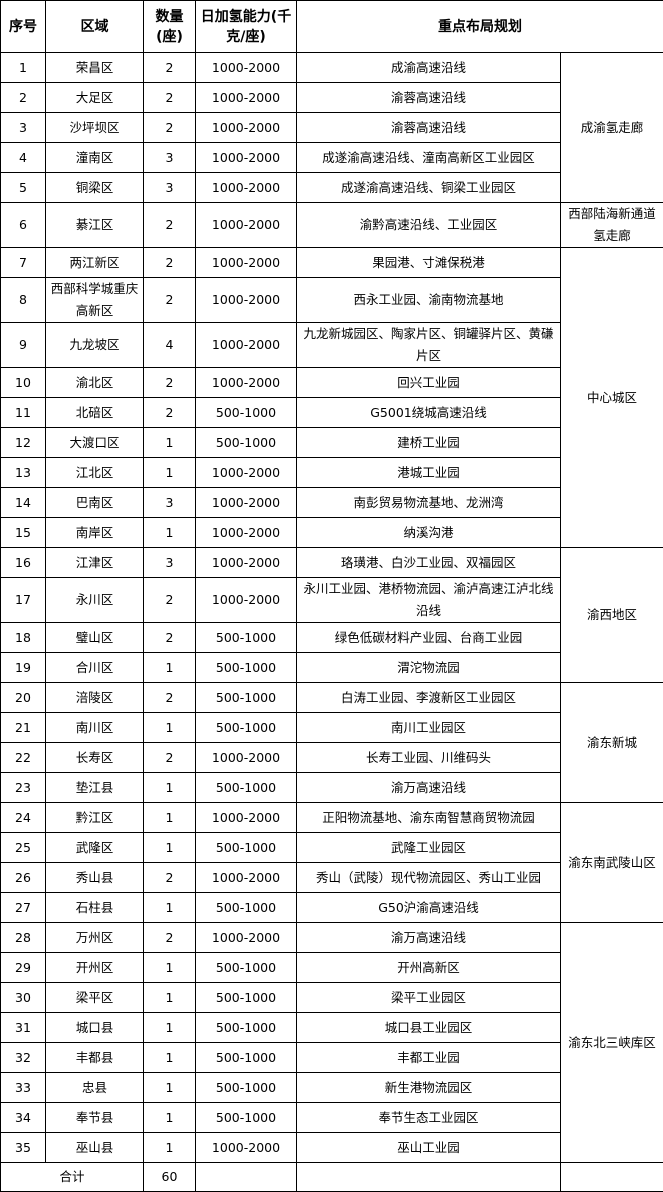 This screenshot has height=1192, width=663. What do you see at coordinates (429, 638) in the screenshot?
I see `row-plan: 绿色低碳材料产业园、台商工业园` at bounding box center [429, 638].